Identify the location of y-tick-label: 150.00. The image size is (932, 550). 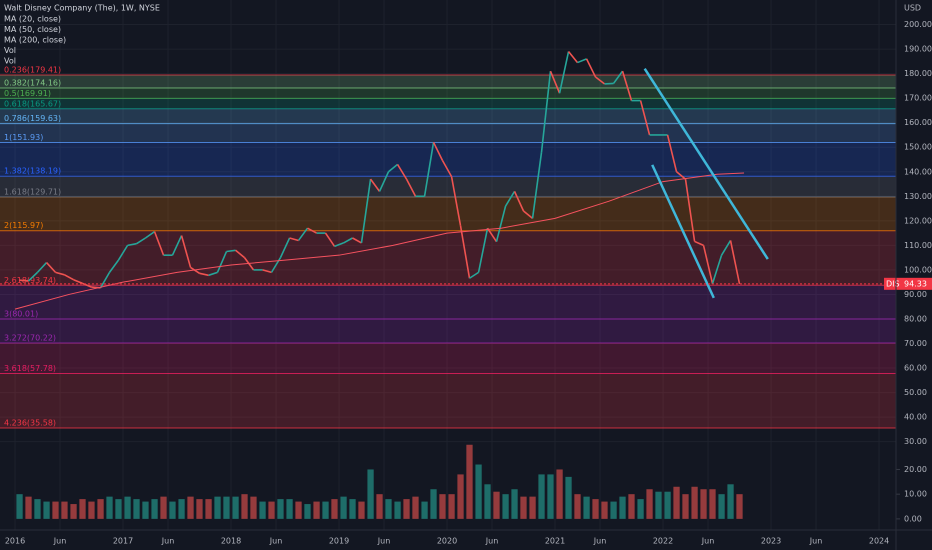
(918, 147).